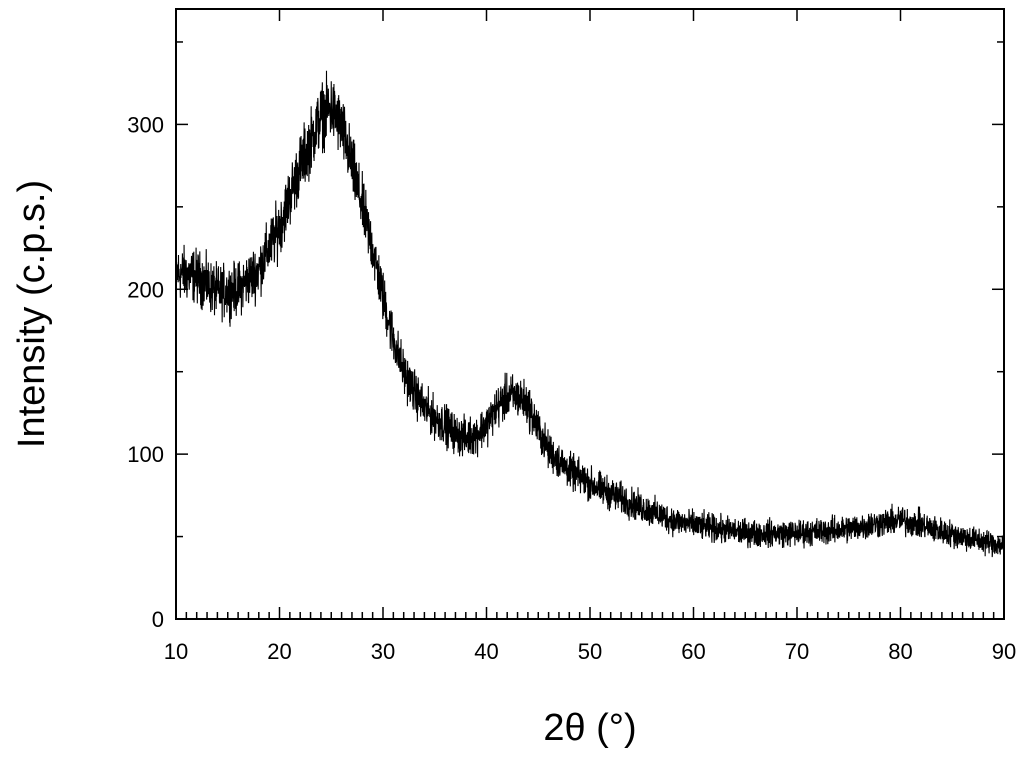  I want to click on x-tick-label: 30, so click(383, 651).